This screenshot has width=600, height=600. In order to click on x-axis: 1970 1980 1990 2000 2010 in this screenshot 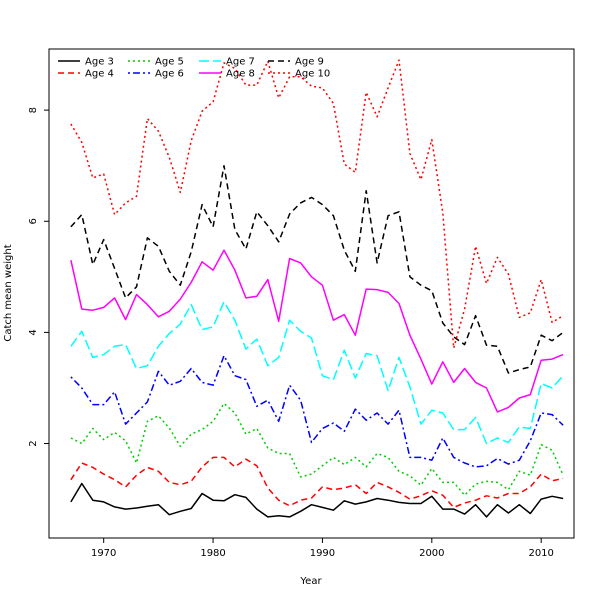, I will do `click(322, 548)`.